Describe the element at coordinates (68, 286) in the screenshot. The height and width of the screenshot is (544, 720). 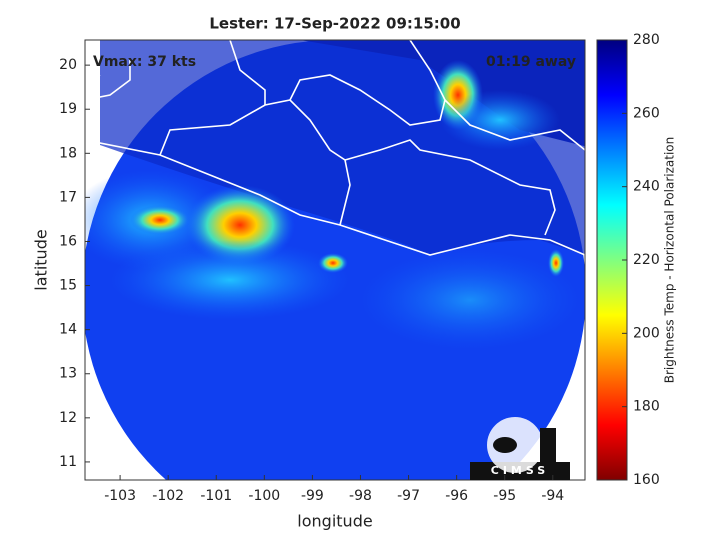
I see `y-tick-label: 15` at that location.